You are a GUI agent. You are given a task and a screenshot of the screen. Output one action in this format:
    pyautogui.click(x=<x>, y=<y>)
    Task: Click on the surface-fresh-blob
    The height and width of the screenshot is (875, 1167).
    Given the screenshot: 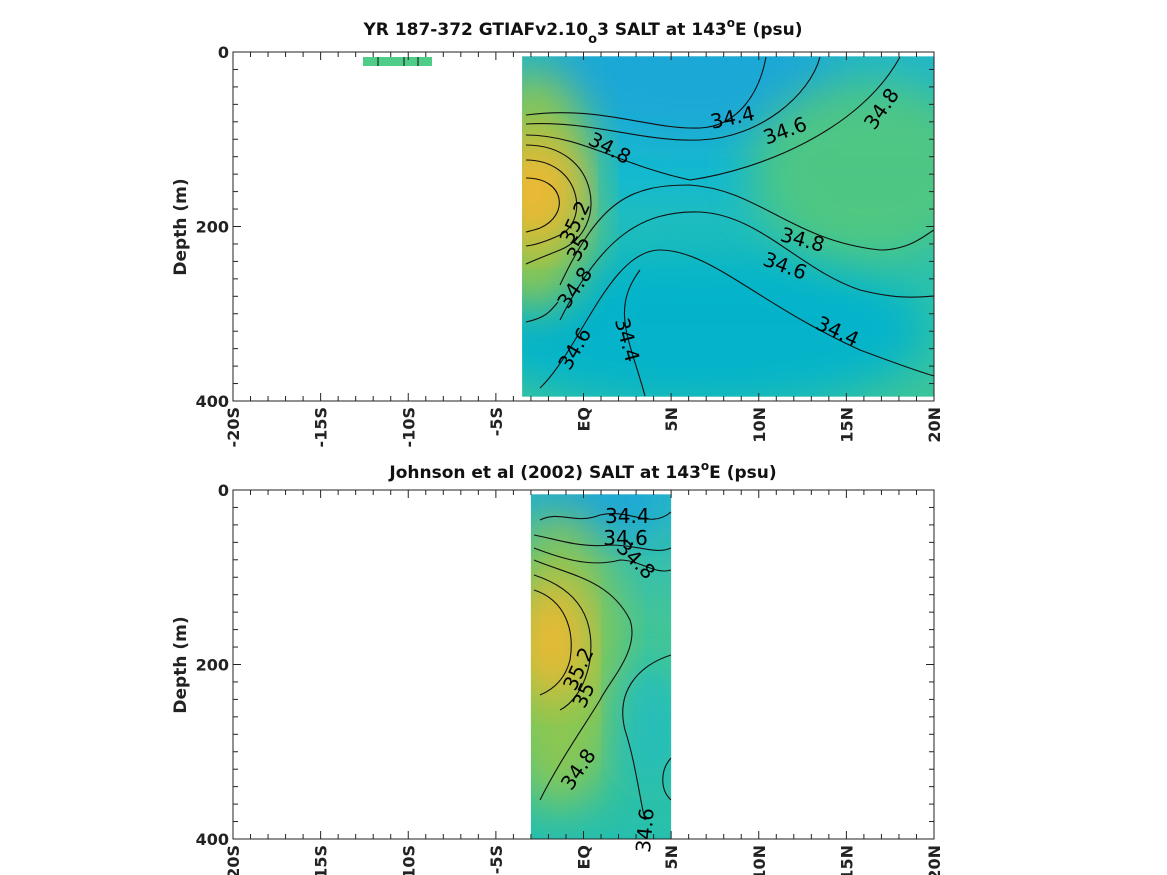 What is the action you would take?
    pyautogui.click(x=690, y=98)
    